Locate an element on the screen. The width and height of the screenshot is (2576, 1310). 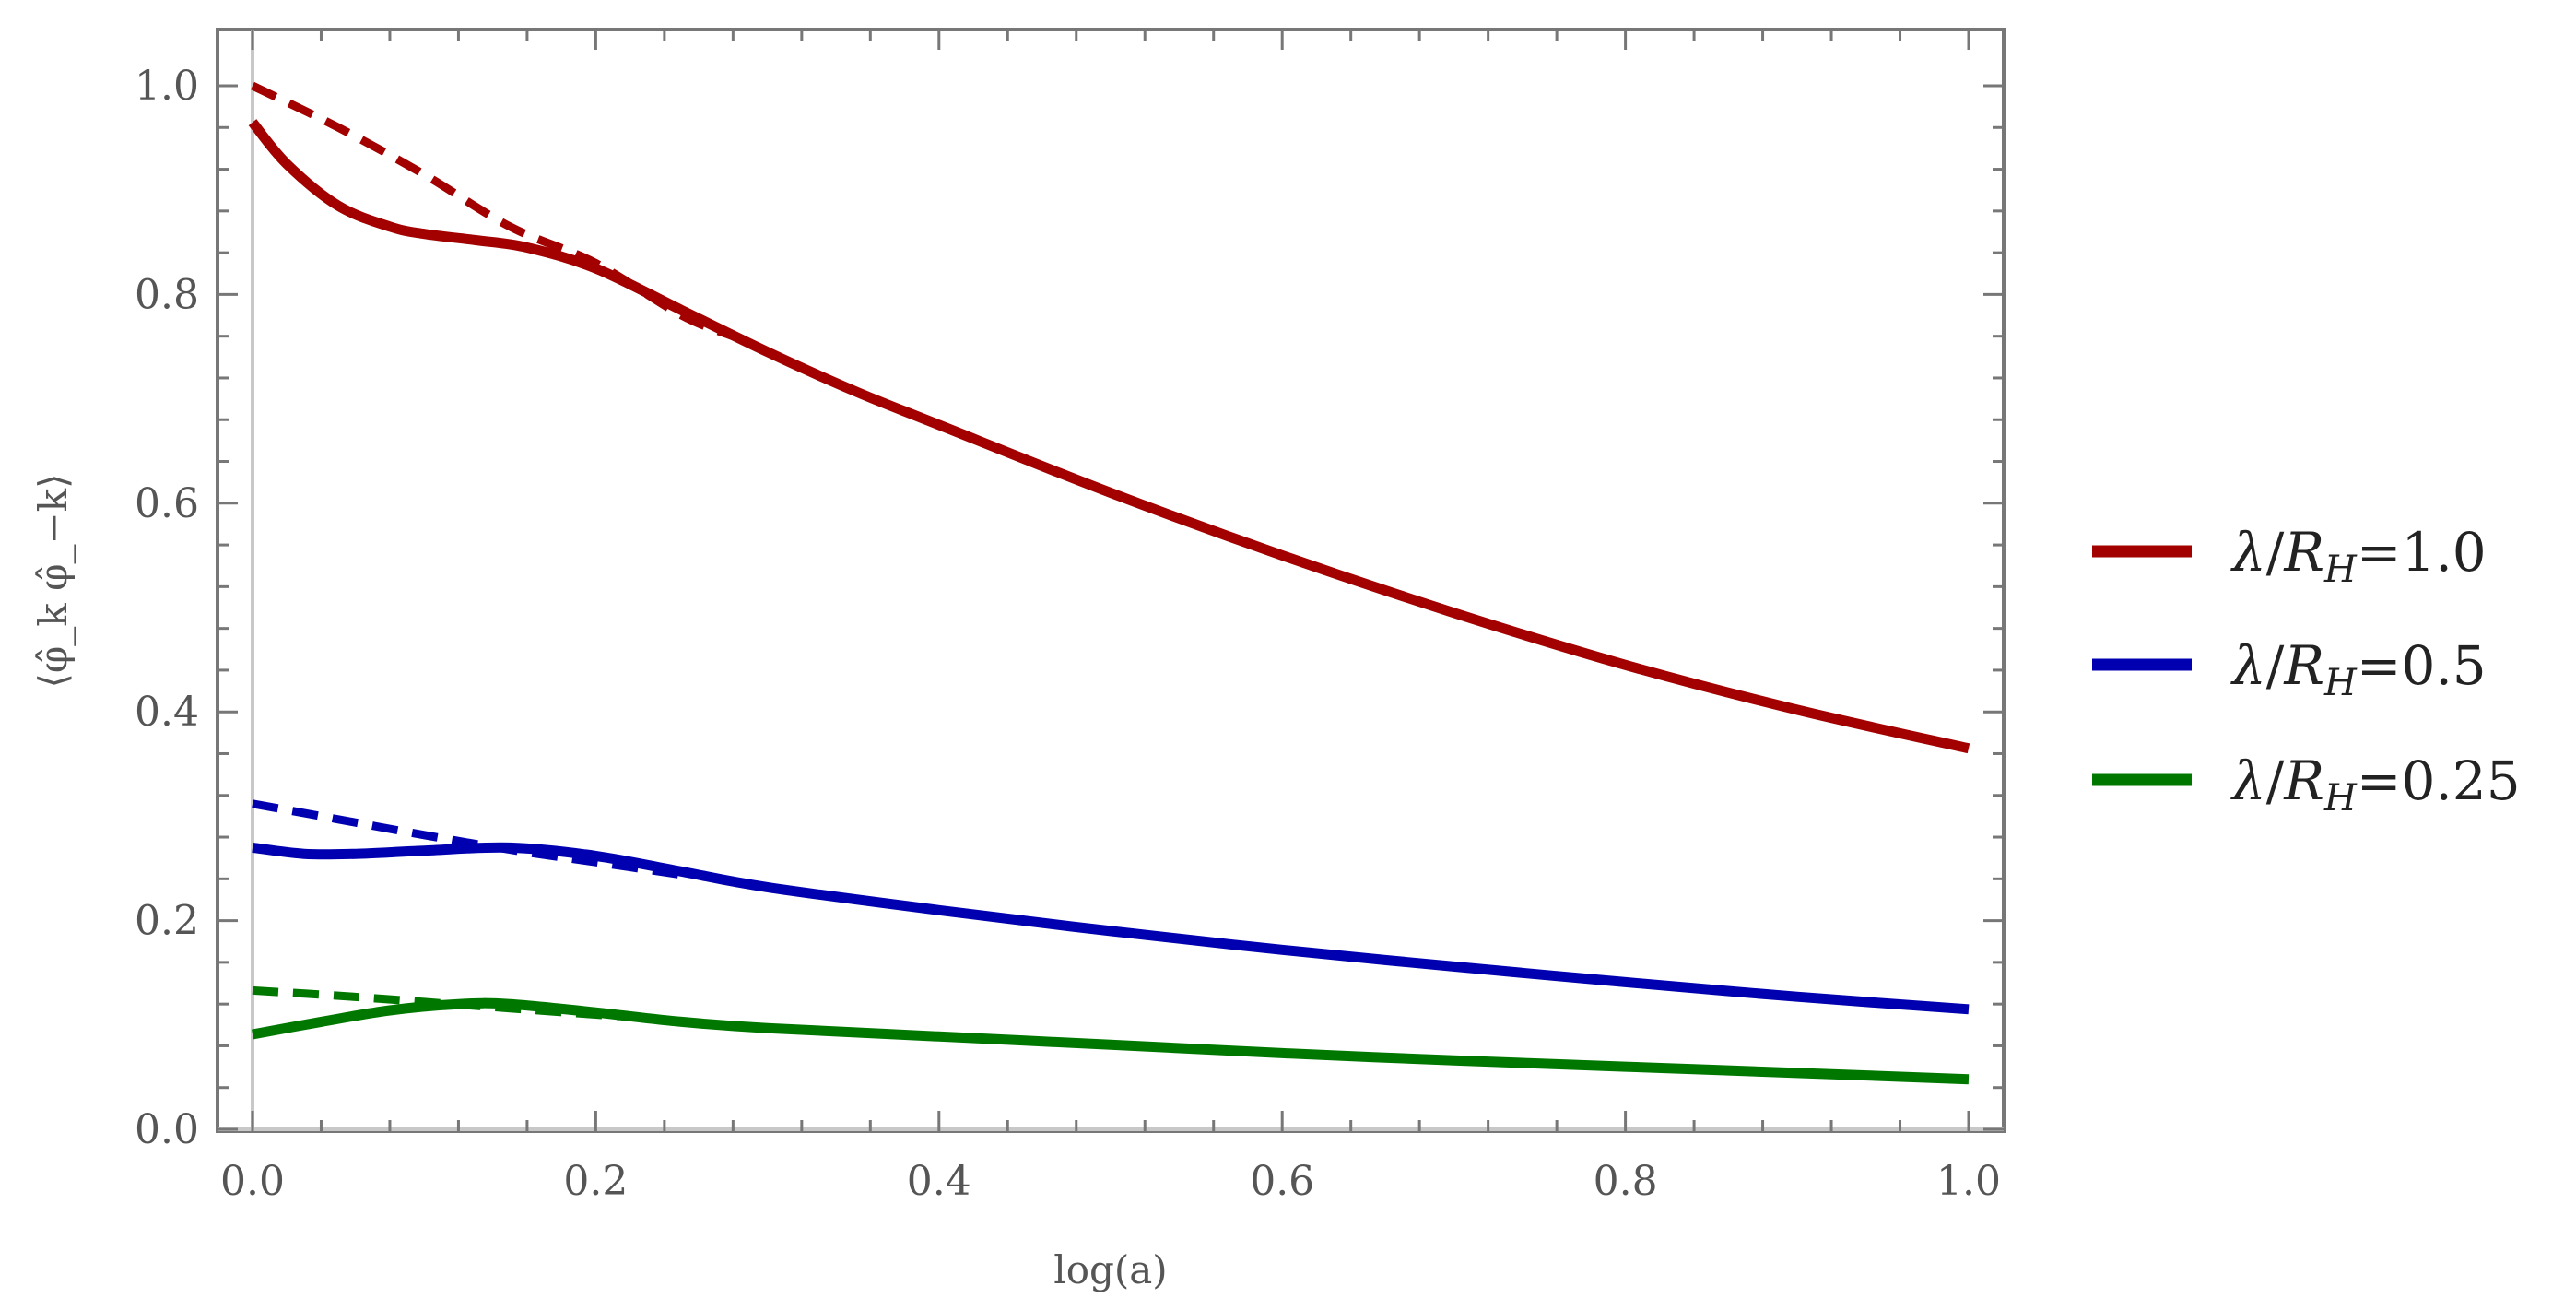
series-line-r-h-1-0-dashed is located at coordinates (493, 211).